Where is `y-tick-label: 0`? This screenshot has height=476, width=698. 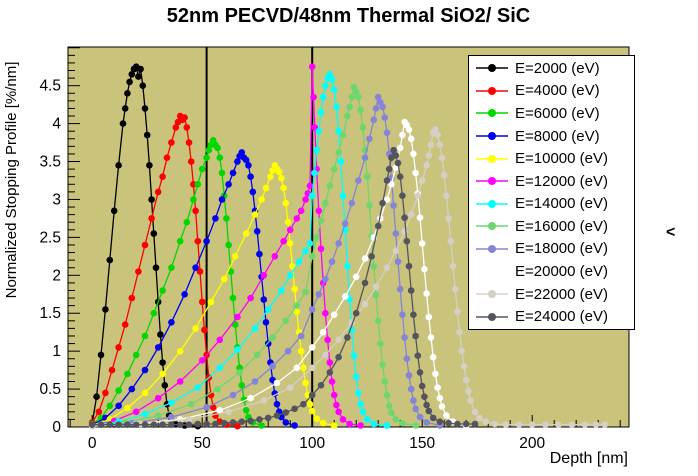
y-tick-label: 0 is located at coordinates (56, 427).